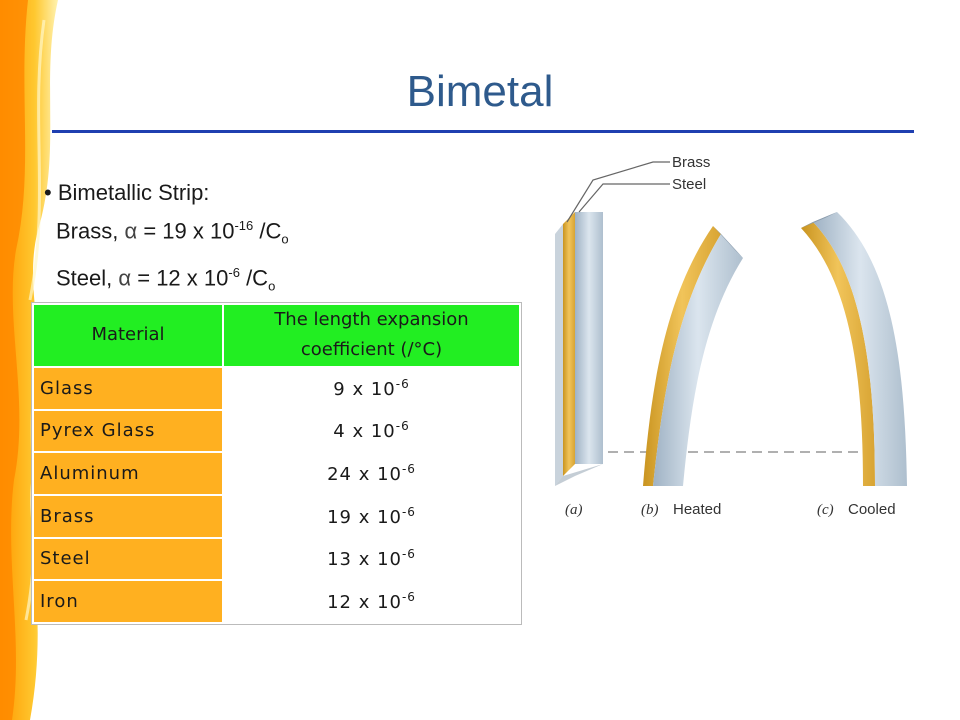 The height and width of the screenshot is (720, 960). I want to click on slide-title: Bimetal, so click(480, 91).